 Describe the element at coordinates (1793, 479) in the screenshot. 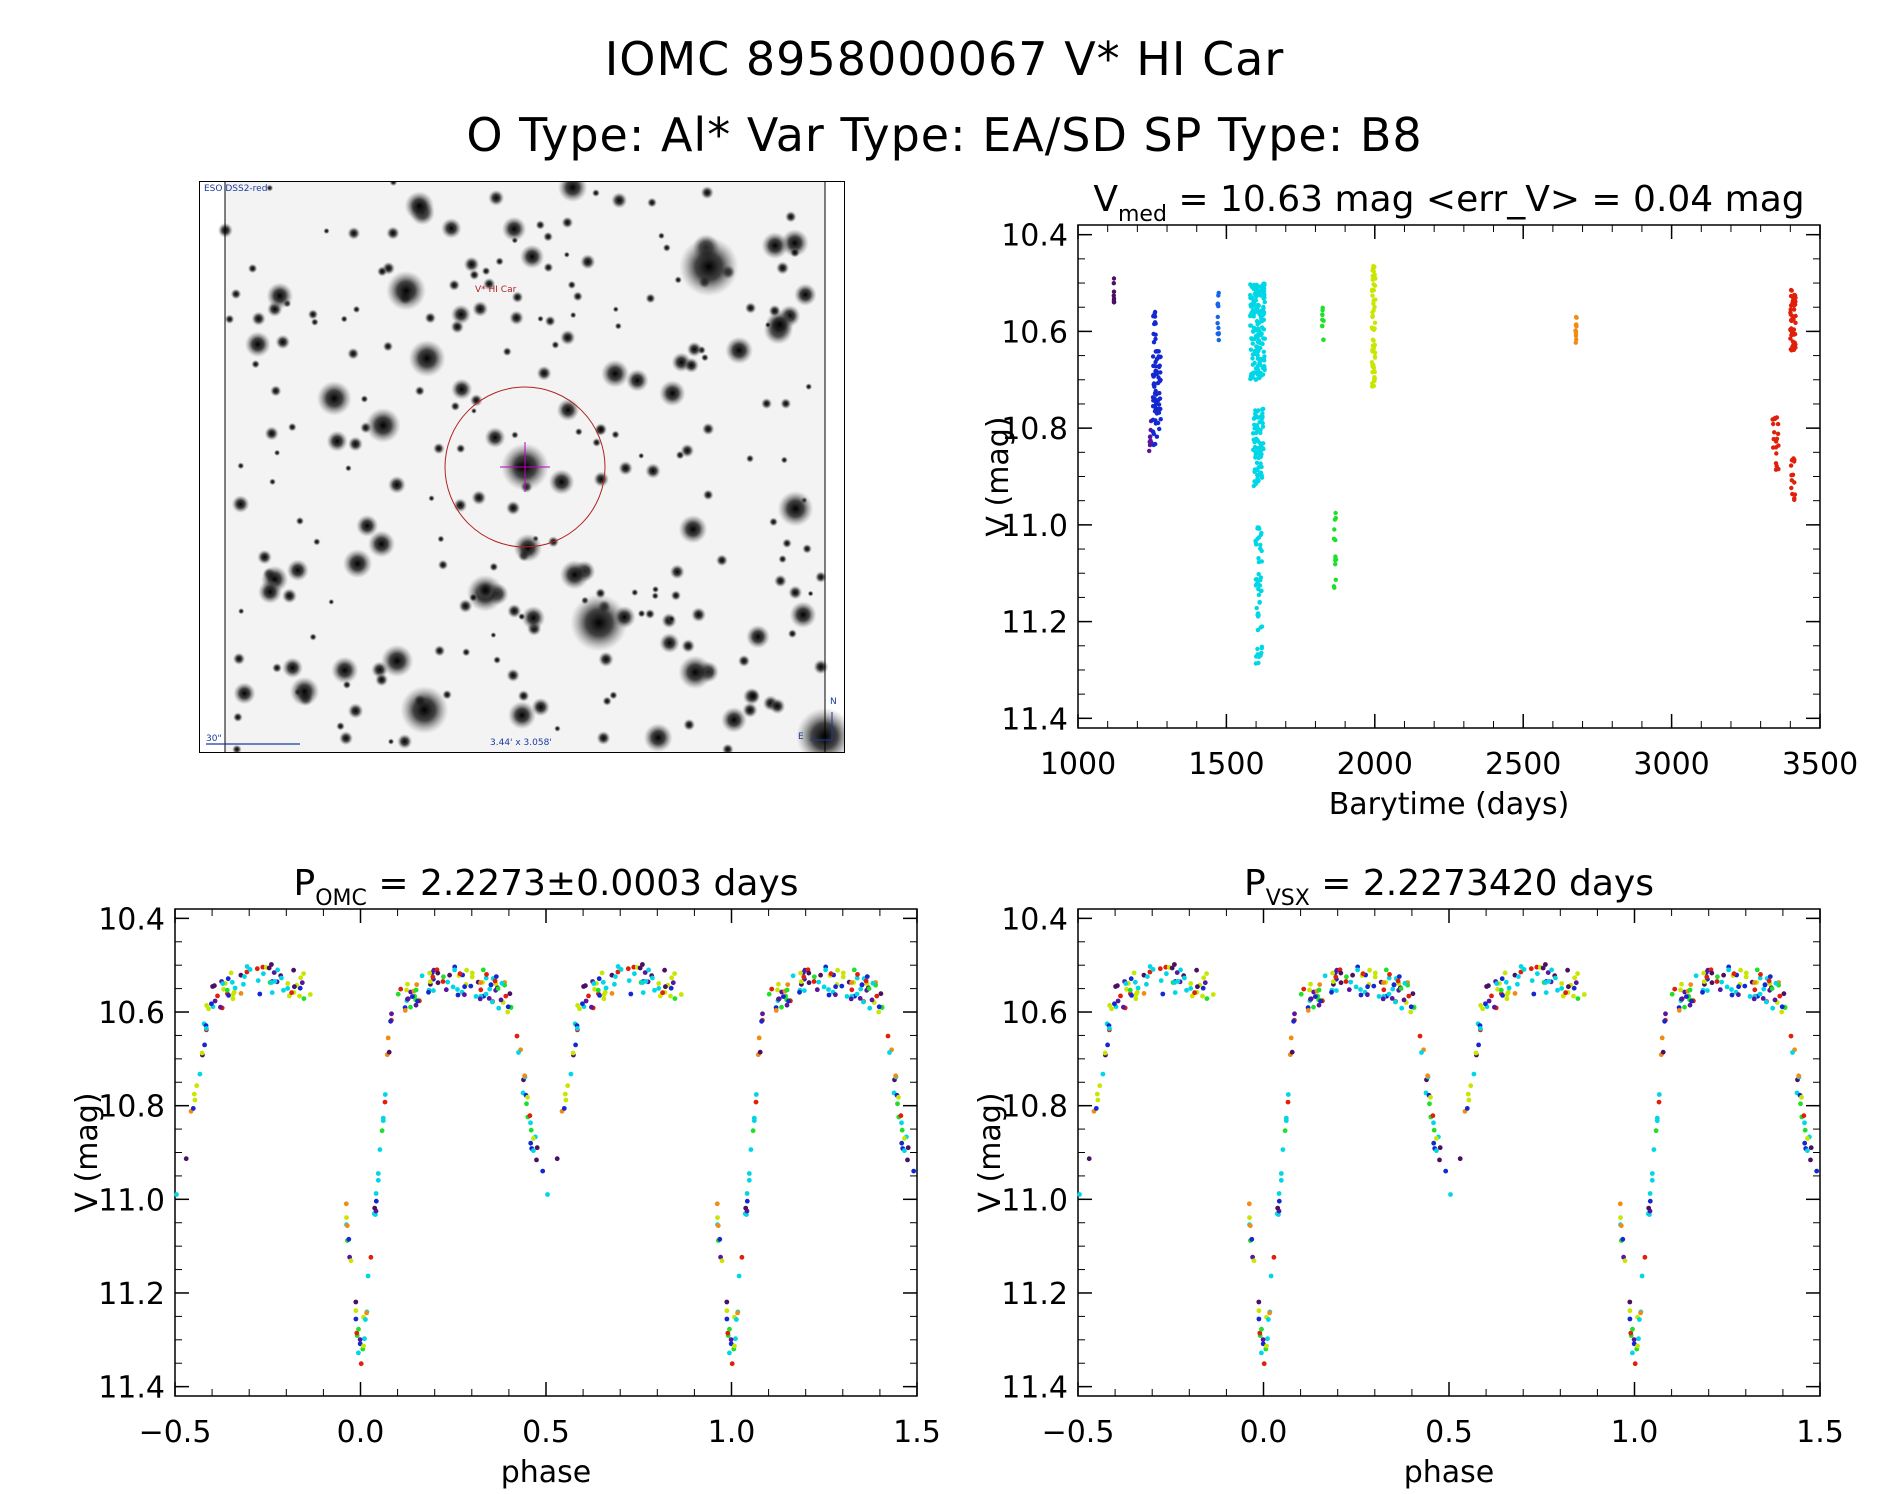

I see `series-epoch-9c` at that location.